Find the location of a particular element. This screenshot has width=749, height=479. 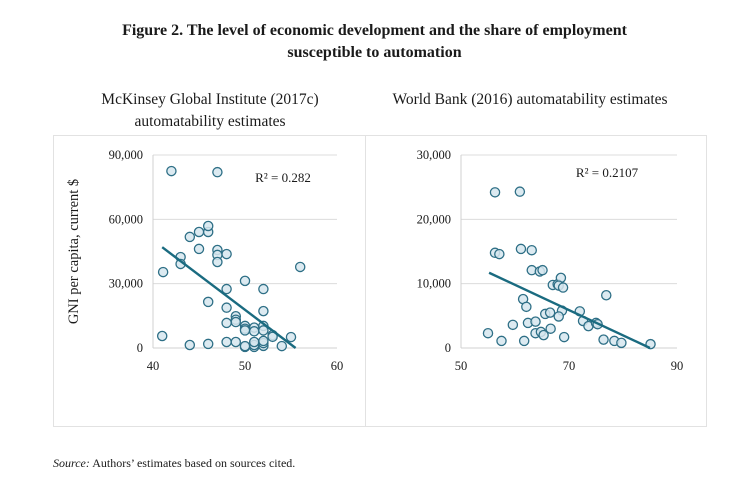

left-y-tick-label: 60,000 is located at coordinates (126, 219).